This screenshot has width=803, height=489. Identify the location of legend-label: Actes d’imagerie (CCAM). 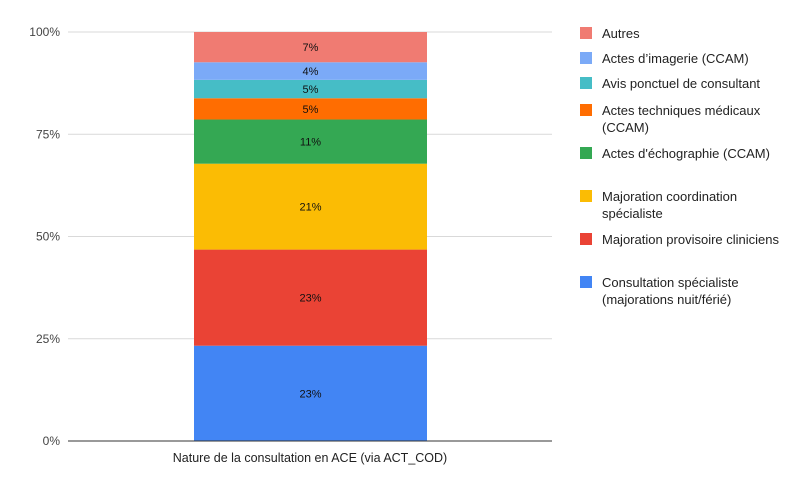
(675, 58).